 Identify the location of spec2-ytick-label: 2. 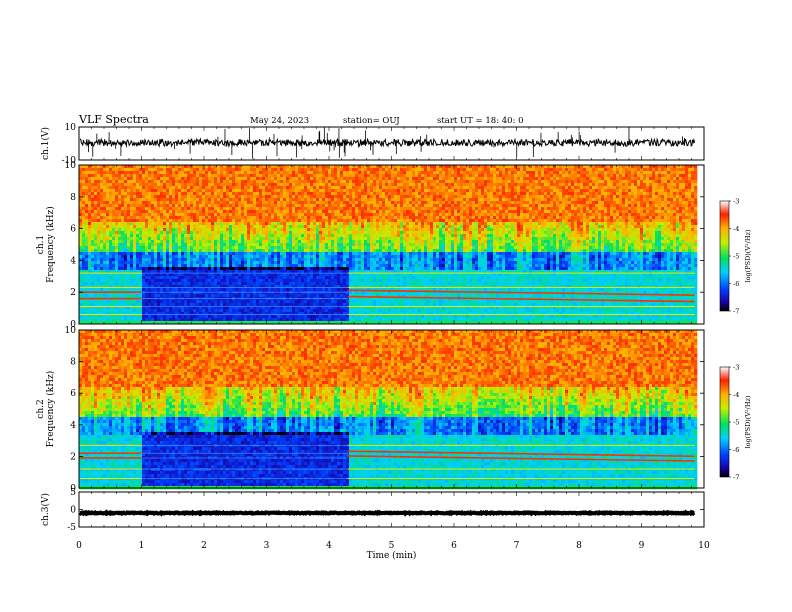
(73, 457).